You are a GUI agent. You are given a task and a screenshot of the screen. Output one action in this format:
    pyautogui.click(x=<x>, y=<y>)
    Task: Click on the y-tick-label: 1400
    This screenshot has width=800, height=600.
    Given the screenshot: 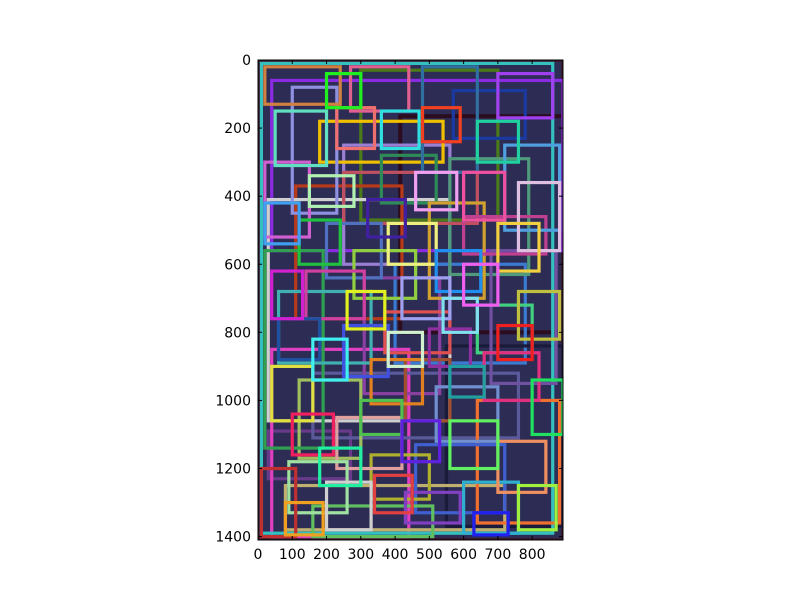 What is the action you would take?
    pyautogui.click(x=233, y=538)
    